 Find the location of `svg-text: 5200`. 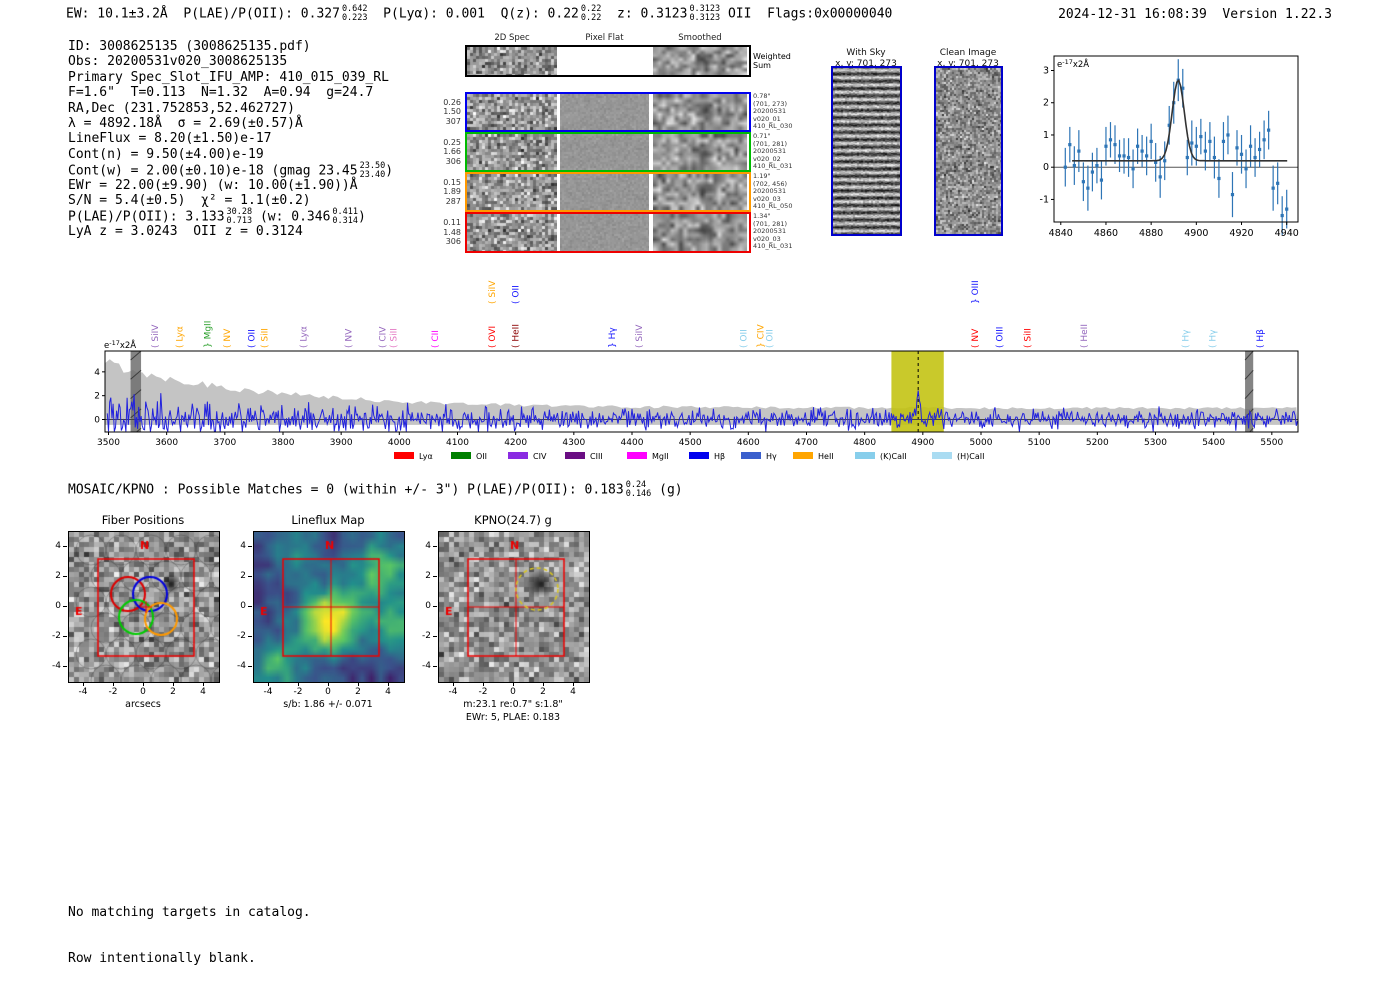

svg-text: 5200 is located at coordinates (1097, 443).